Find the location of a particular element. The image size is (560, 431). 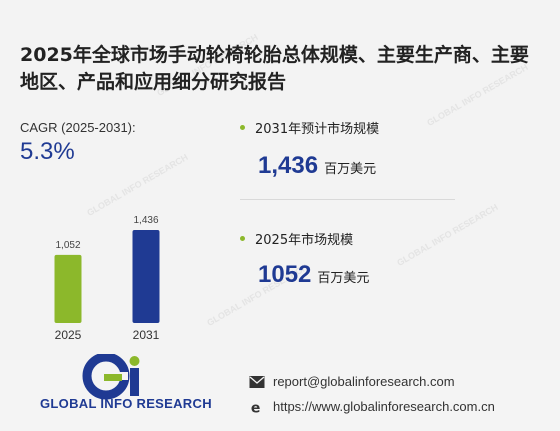

value-label-2025: 1,052 is located at coordinates (67, 245).